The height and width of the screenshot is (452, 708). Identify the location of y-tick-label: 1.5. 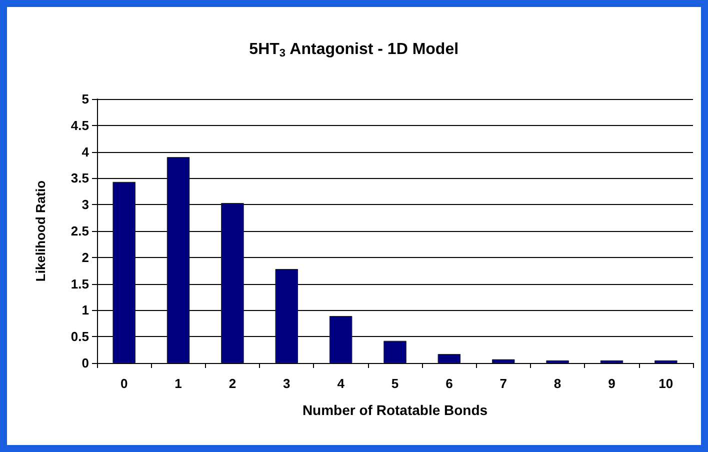
(79, 284).